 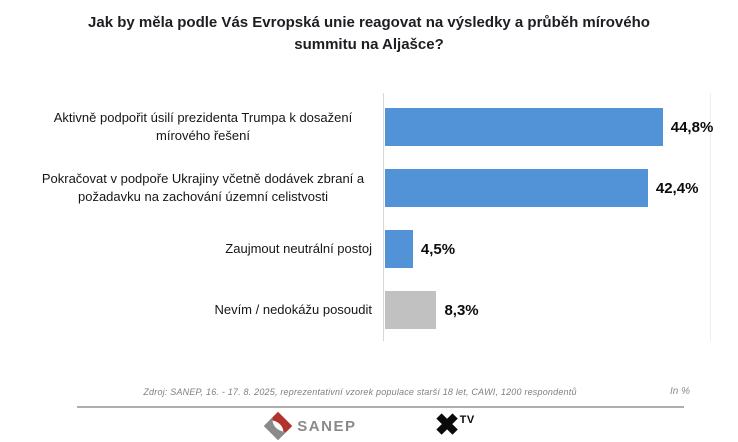 What do you see at coordinates (540, 249) in the screenshot?
I see `bar-track: 4,5%` at bounding box center [540, 249].